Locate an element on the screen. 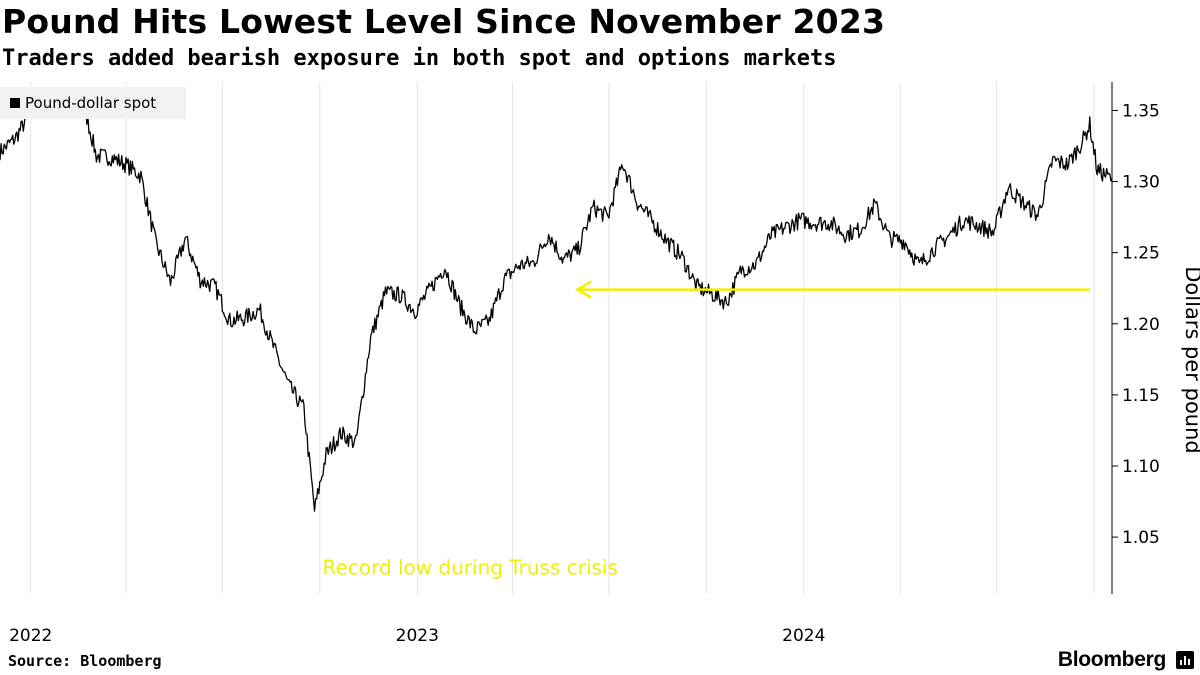 This screenshot has width=1200, height=675. y-tick-label: 1.20 is located at coordinates (1141, 325).